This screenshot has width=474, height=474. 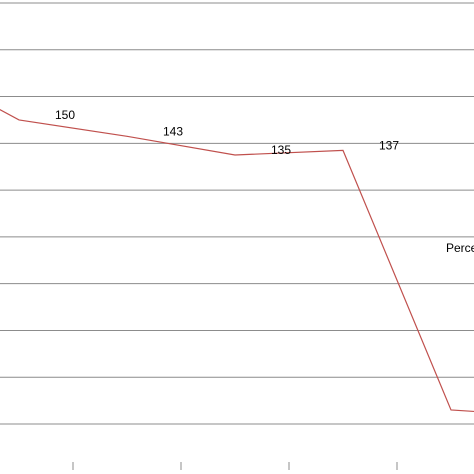 What do you see at coordinates (173, 131) in the screenshot?
I see `data-label: 143` at bounding box center [173, 131].